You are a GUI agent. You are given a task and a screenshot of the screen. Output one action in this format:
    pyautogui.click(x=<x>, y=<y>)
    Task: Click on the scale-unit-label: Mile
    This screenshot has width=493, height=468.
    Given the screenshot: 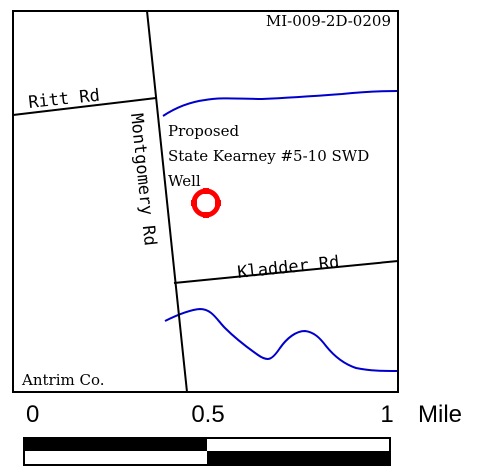 What is the action you would take?
    pyautogui.click(x=440, y=414)
    